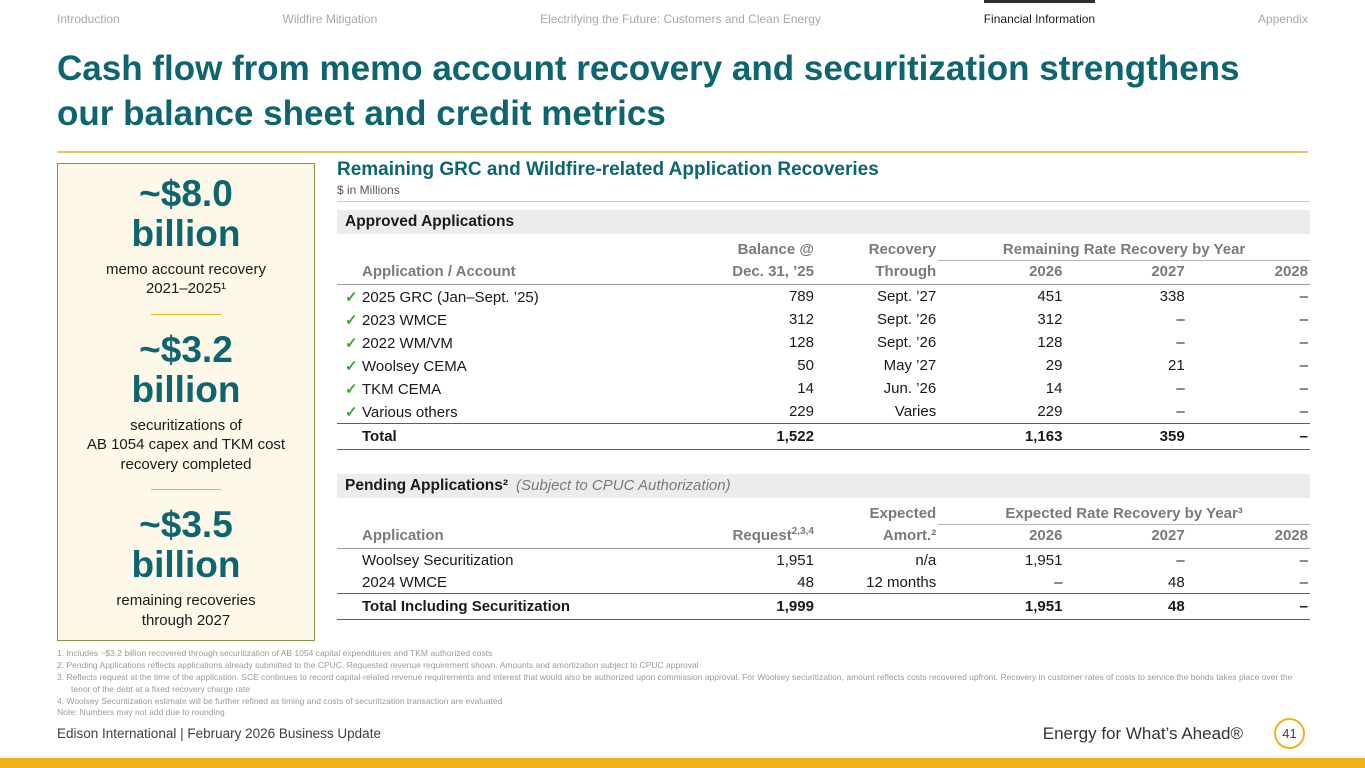  What do you see at coordinates (903, 514) in the screenshot?
I see `col-amort-line1: Expected` at bounding box center [903, 514].